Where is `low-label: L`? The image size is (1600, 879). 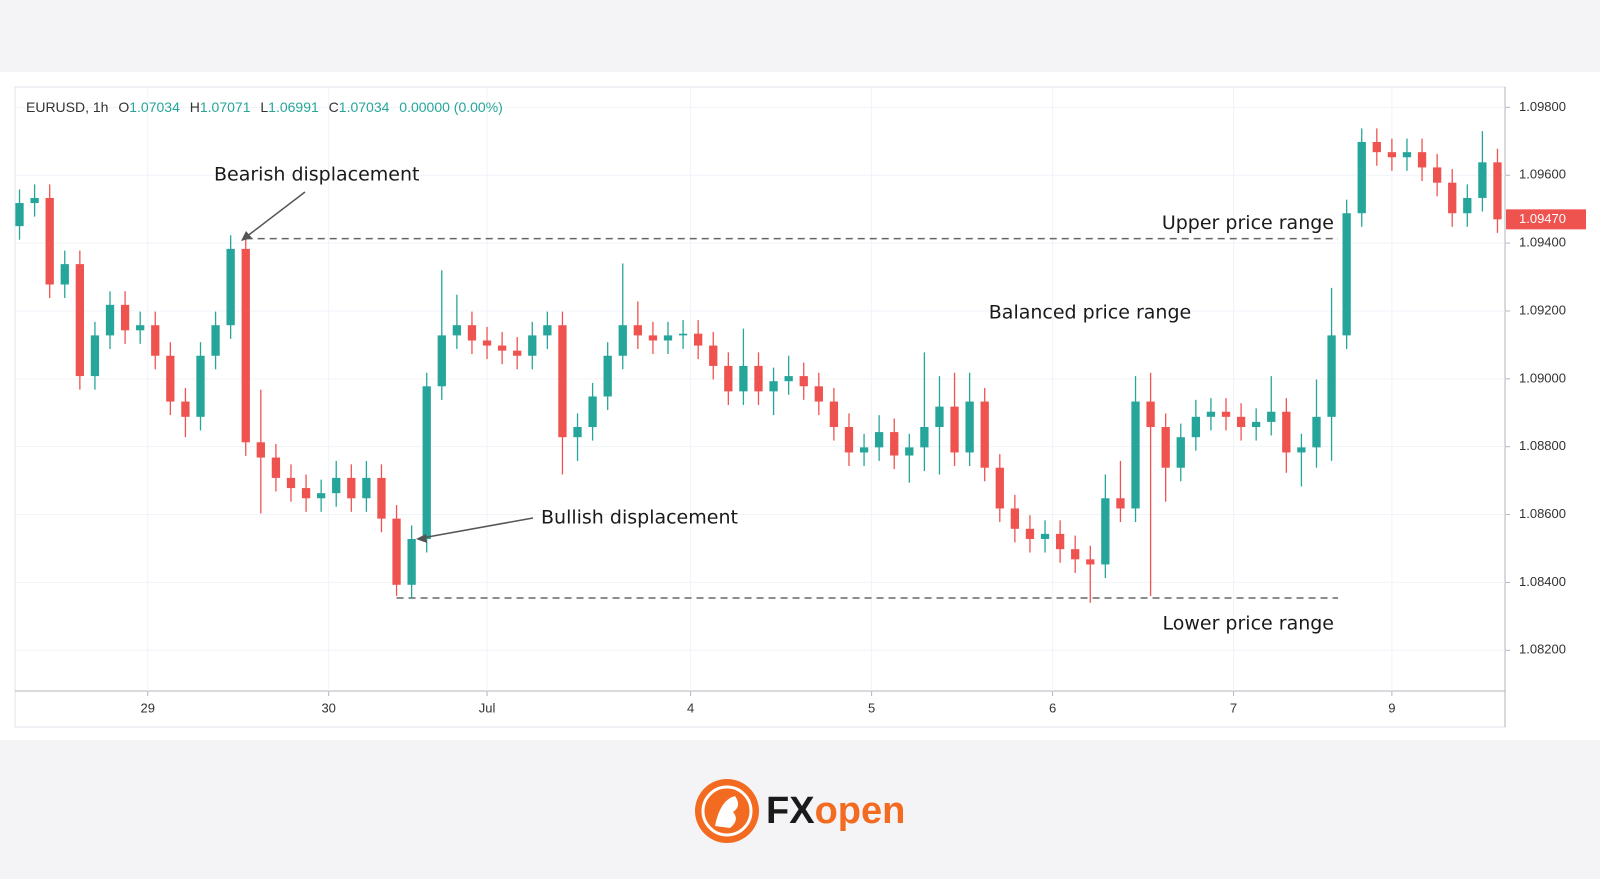 low-label: L is located at coordinates (264, 107).